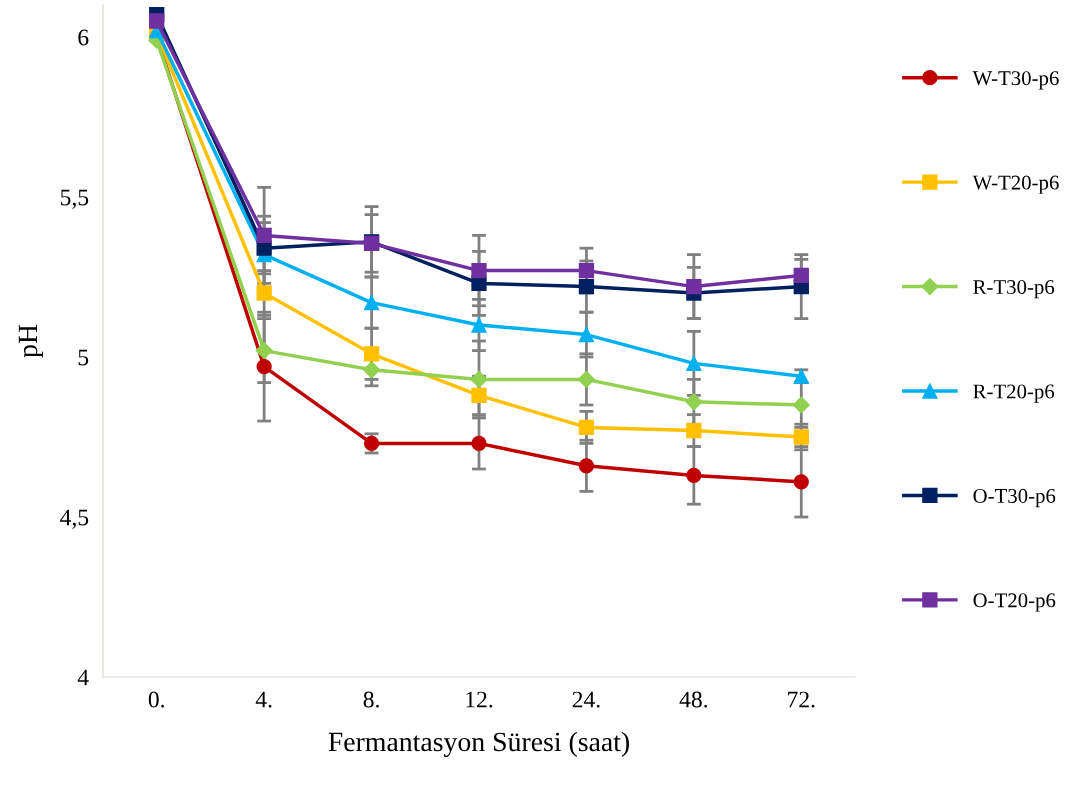 The height and width of the screenshot is (785, 1073). I want to click on y-tick-label: 5, so click(83, 357).